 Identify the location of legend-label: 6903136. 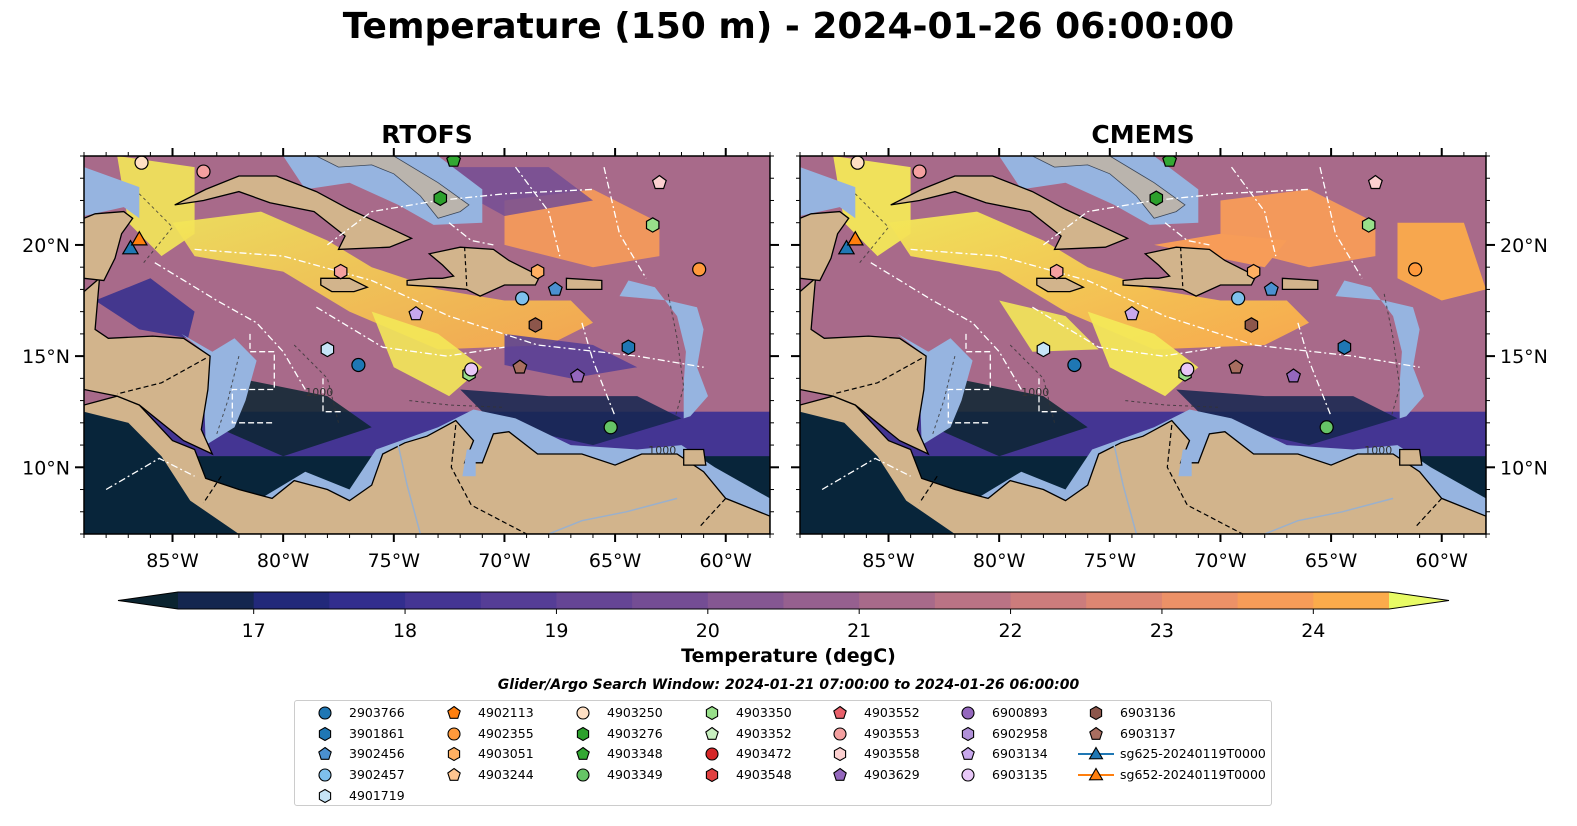
(1148, 712).